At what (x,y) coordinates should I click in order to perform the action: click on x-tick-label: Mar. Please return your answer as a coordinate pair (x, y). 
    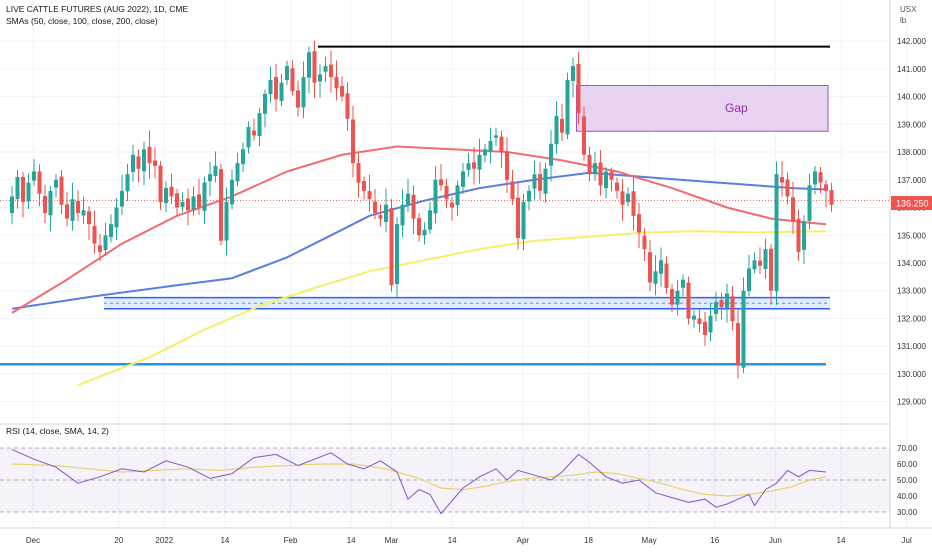
    Looking at the image, I should click on (392, 540).